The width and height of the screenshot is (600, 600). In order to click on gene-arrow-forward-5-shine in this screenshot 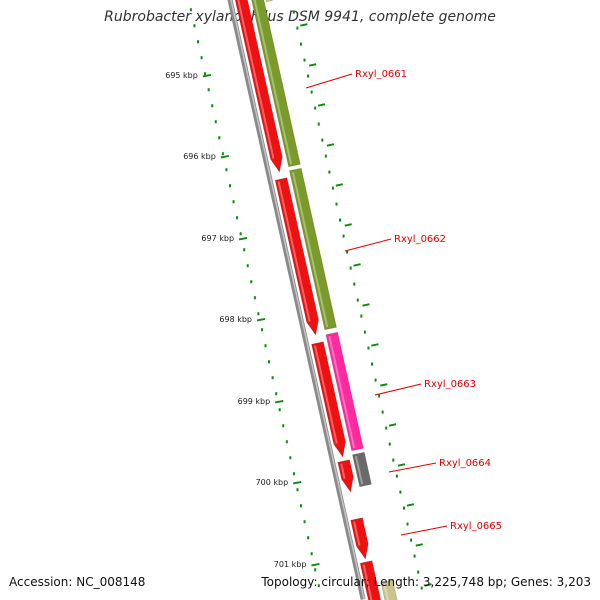, I will do `click(357, 533)`.